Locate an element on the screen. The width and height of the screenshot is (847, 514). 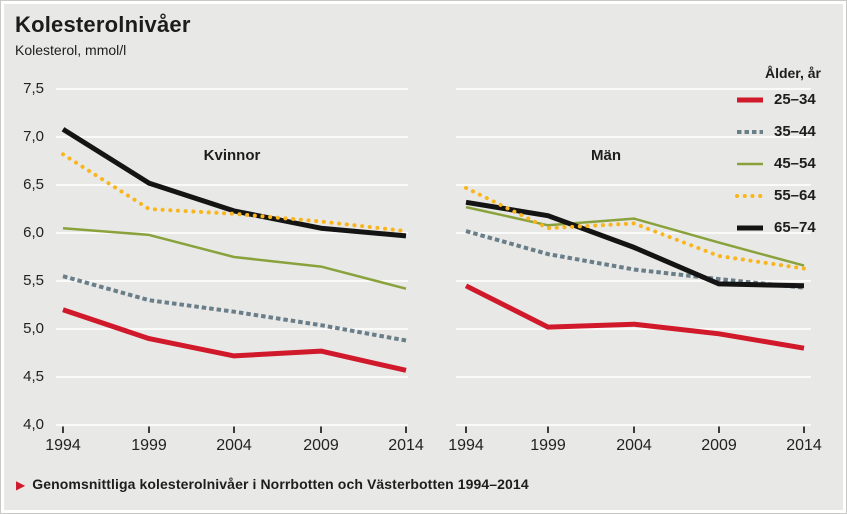
legend-item-label: 25–34 is located at coordinates (795, 99).